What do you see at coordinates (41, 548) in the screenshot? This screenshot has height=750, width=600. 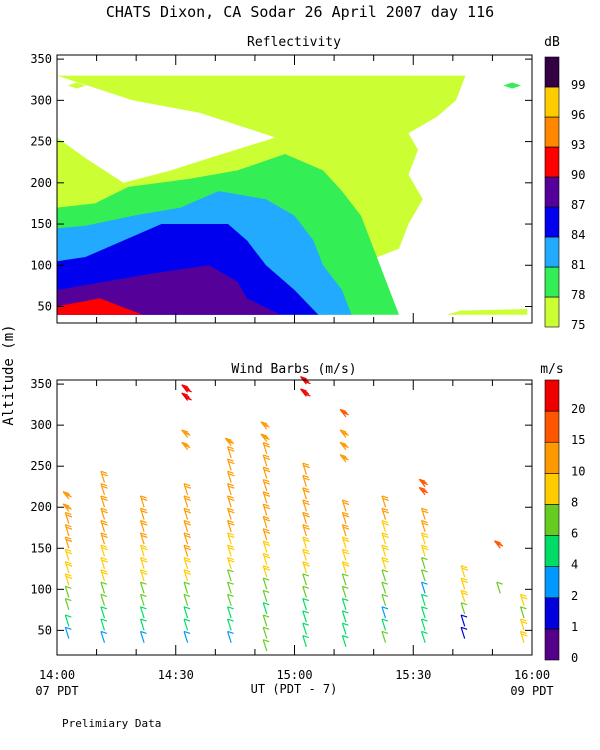 I see `wind-ytick-label: 150` at bounding box center [41, 548].